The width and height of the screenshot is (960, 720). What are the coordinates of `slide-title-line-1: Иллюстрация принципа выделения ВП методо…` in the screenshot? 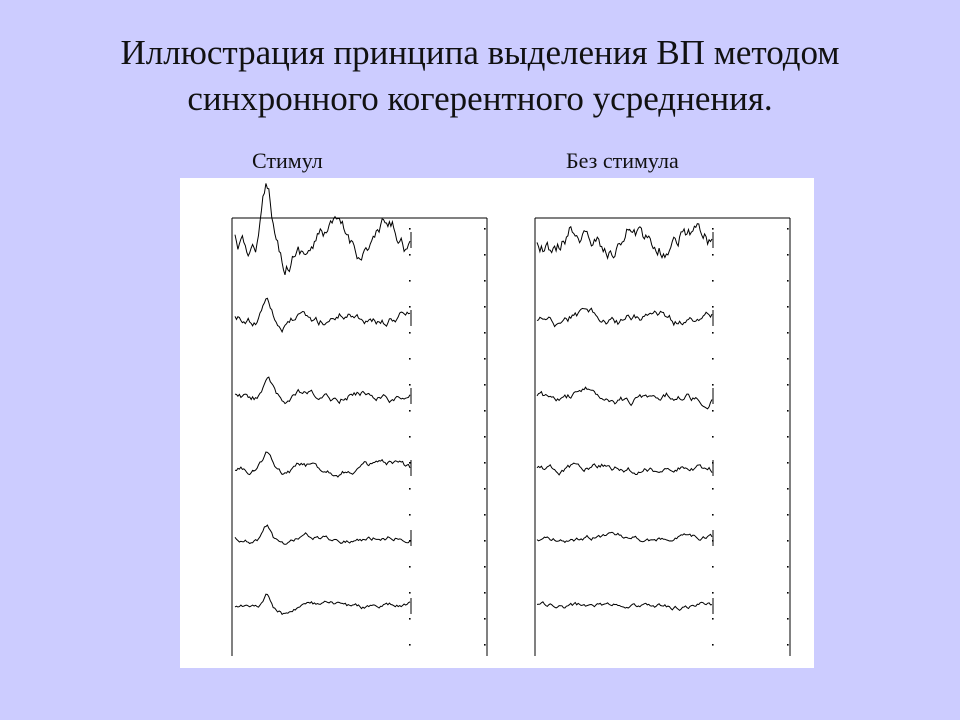 It's located at (480, 52).